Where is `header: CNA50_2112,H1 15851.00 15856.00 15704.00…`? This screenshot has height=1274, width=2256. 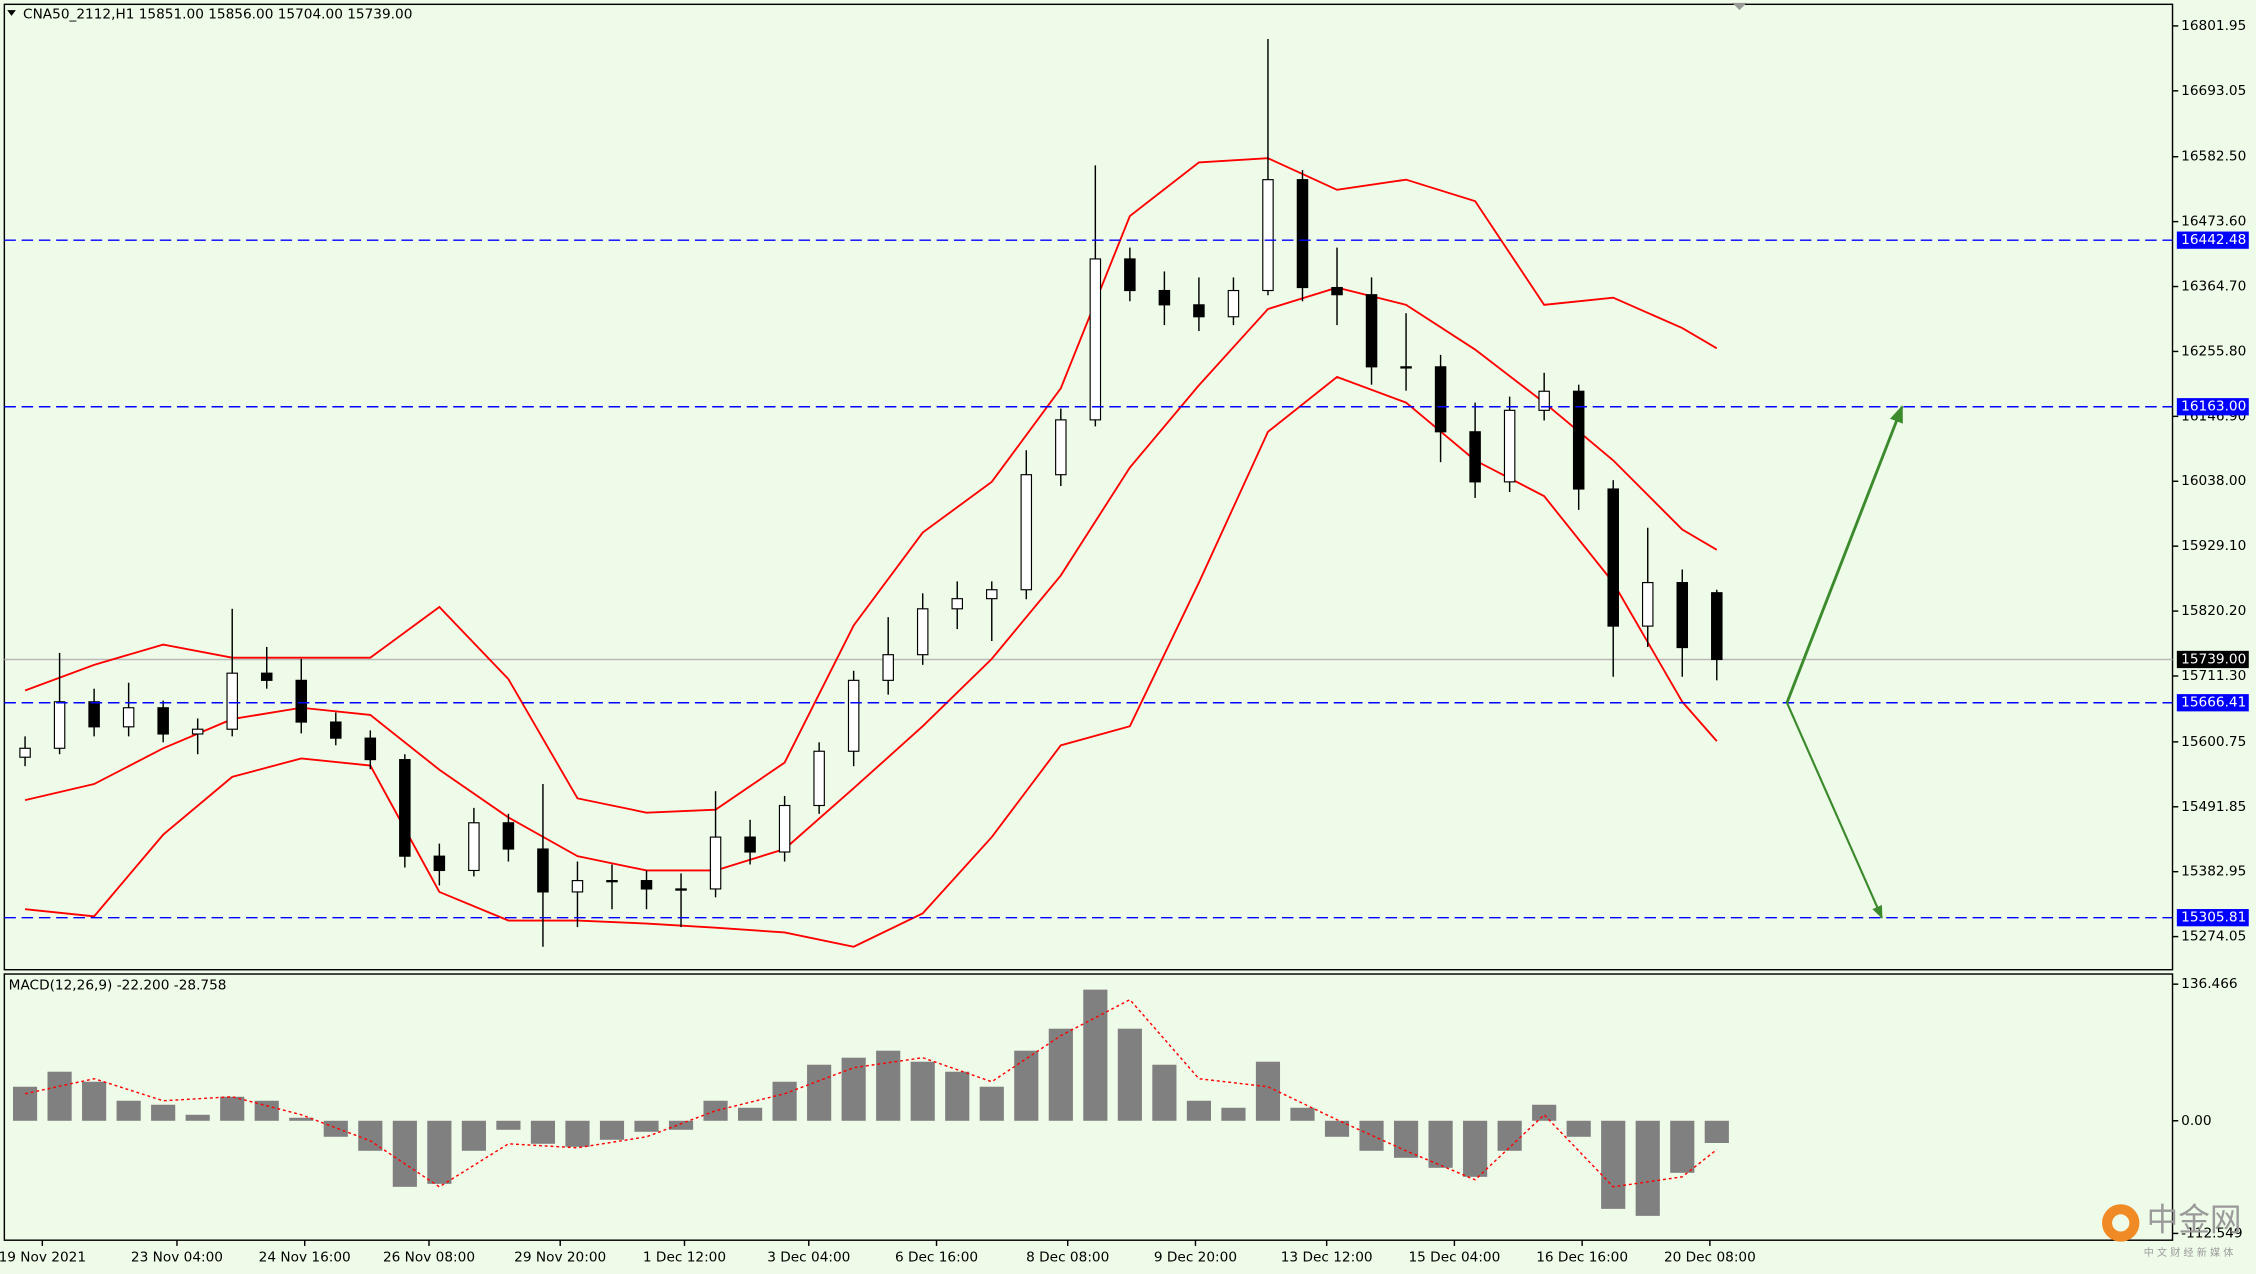
header: CNA50_2112,H1 15851.00 15856.00 15704.00… is located at coordinates (217, 14).